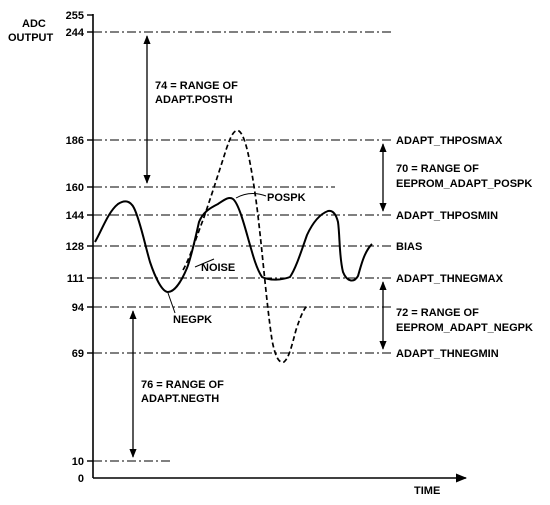 Image resolution: width=550 pixels, height=505 pixels. I want to click on range-72-line2: EEPROM_ADAPT_NEGPK, so click(464, 328).